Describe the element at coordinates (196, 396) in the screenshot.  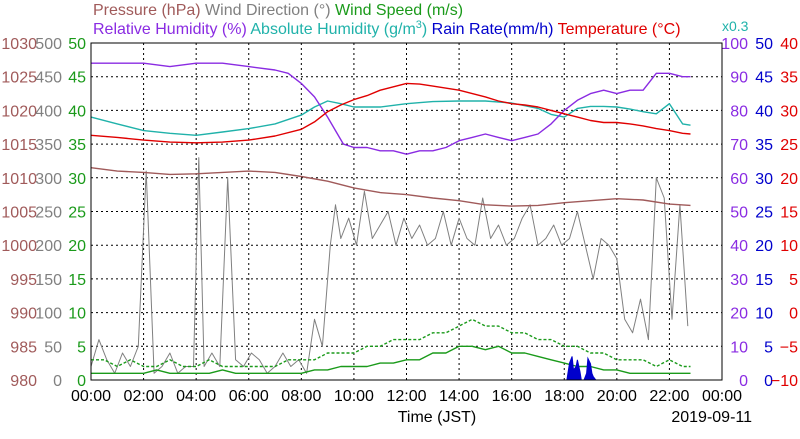
I see `x-tick-label: 04:00` at that location.